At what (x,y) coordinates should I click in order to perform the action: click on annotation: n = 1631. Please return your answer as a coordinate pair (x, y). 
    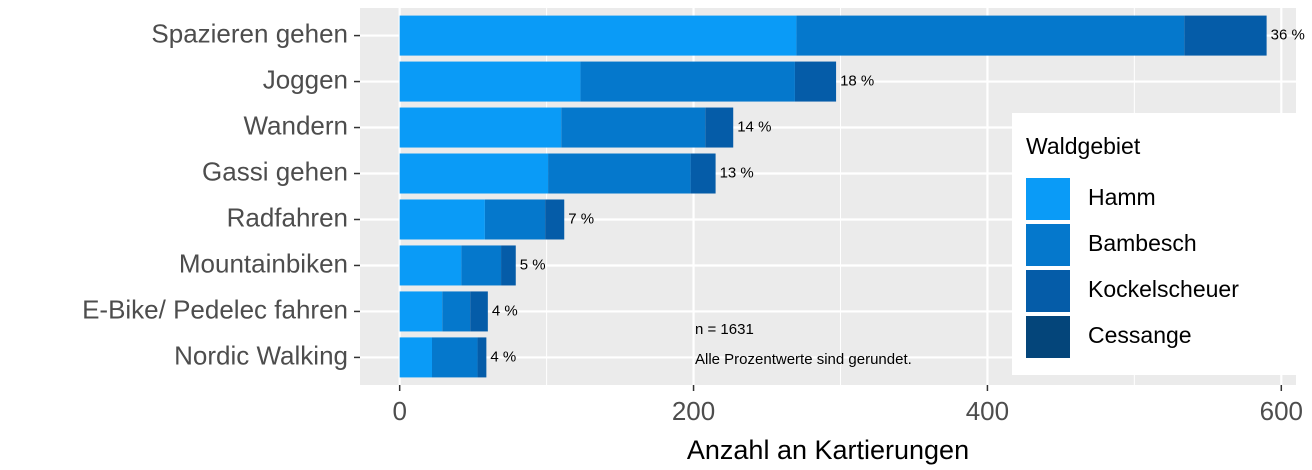
    Looking at the image, I should click on (724, 329).